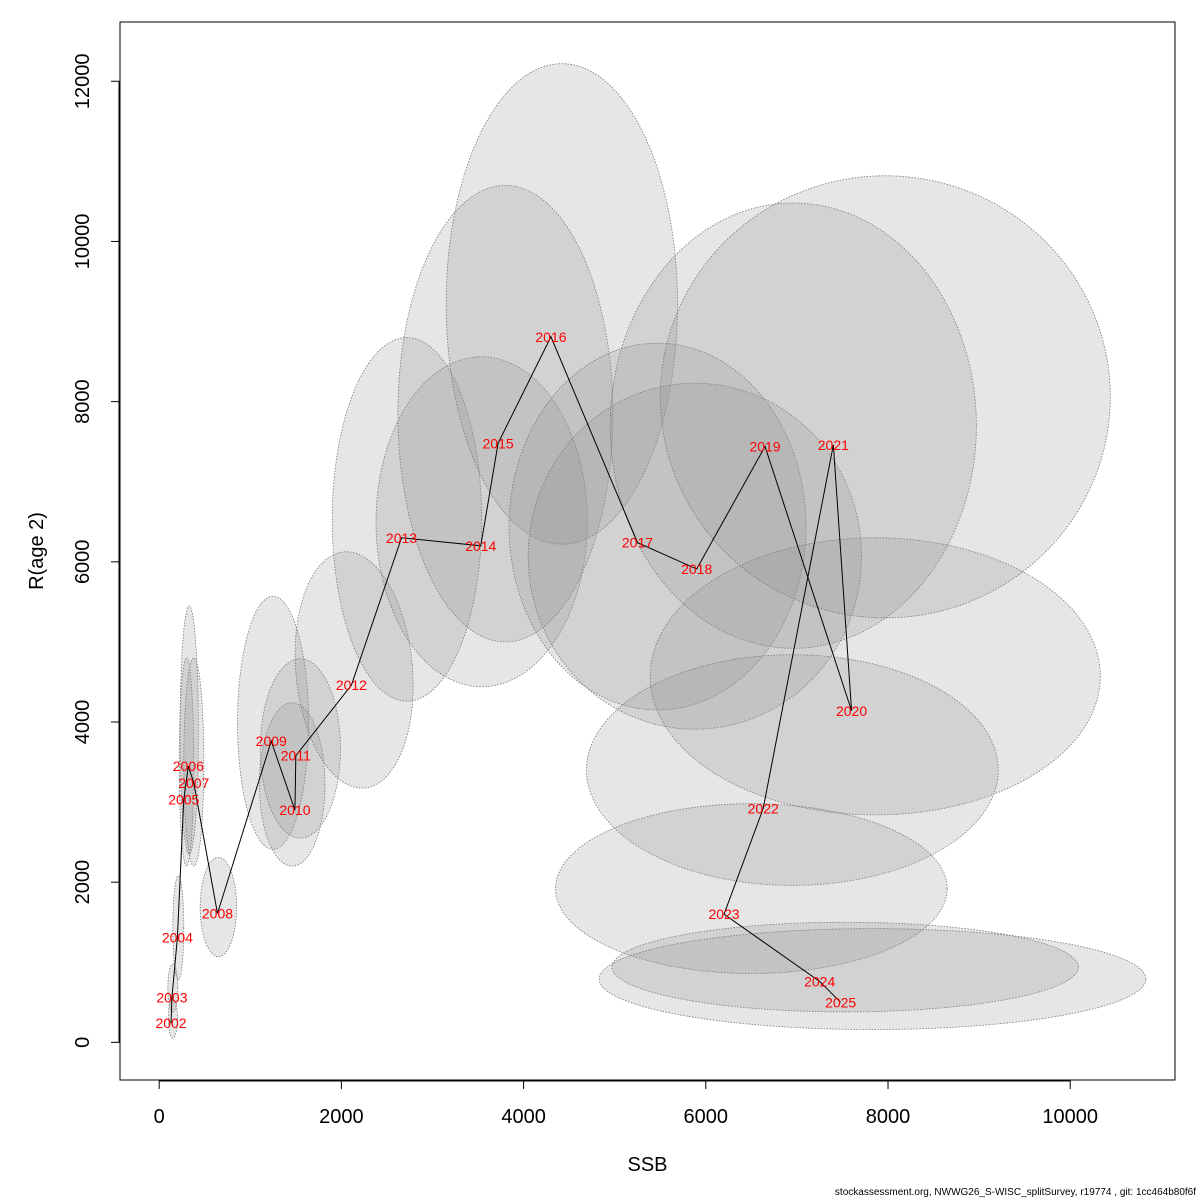 Image resolution: width=1200 pixels, height=1200 pixels. What do you see at coordinates (294, 810) in the screenshot?
I see `year-label-2010: 2010` at bounding box center [294, 810].